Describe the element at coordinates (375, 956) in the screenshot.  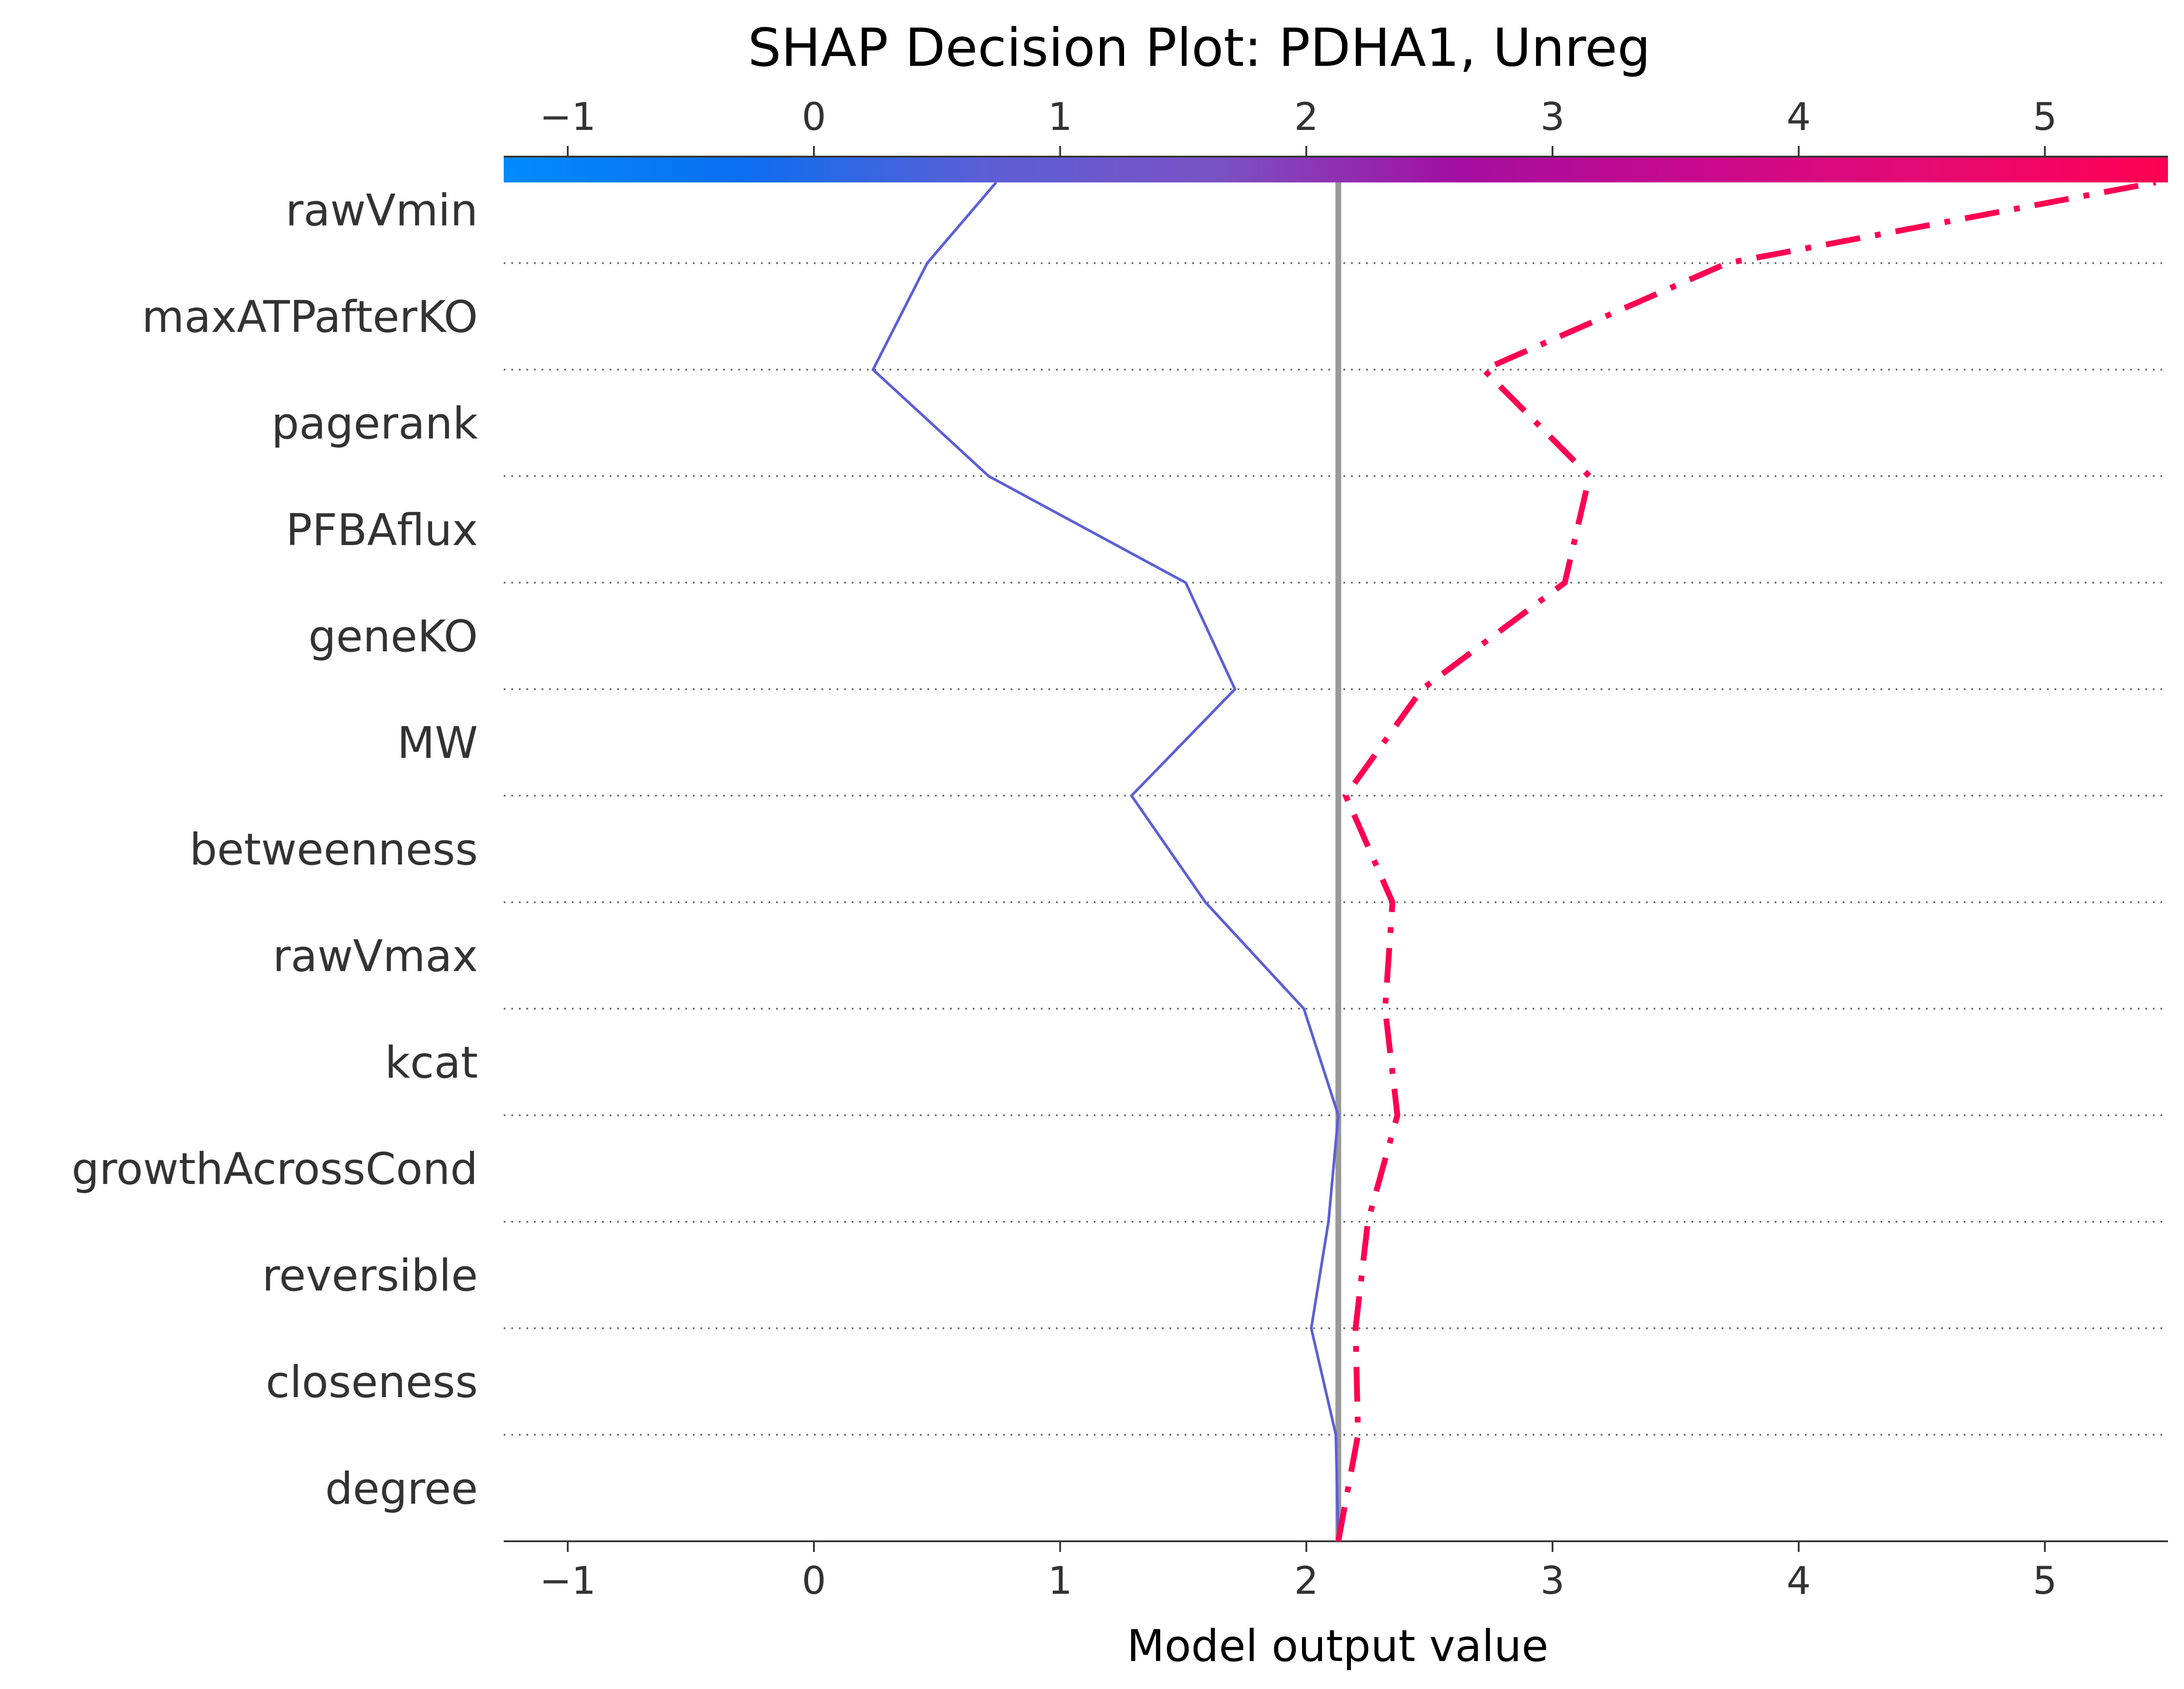
I see `feature-label-rawVmax: rawVmax` at that location.